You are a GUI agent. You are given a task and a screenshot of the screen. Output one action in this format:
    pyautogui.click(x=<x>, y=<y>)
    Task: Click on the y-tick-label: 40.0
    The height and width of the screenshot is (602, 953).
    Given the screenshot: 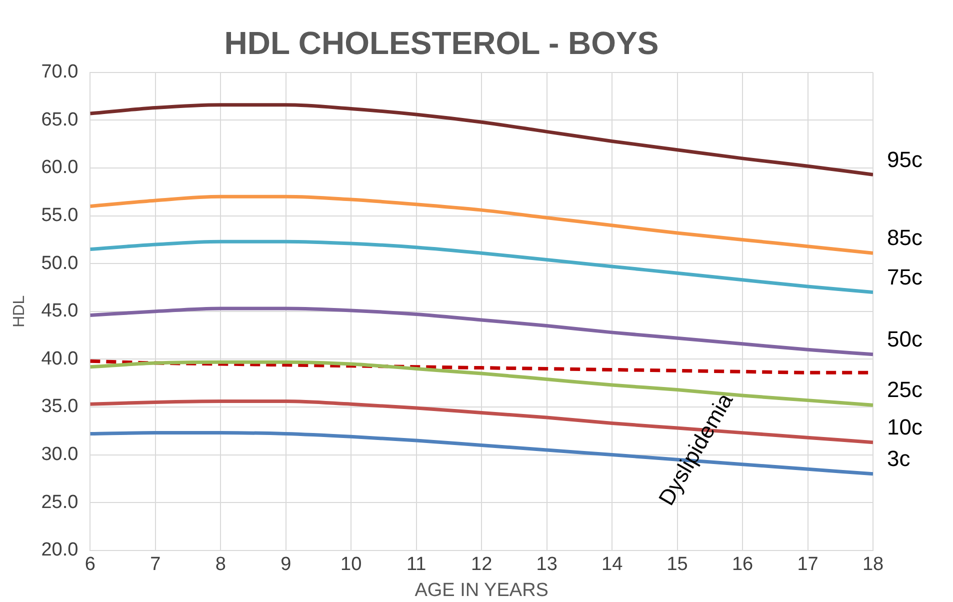 What is the action you would take?
    pyautogui.click(x=59, y=359)
    